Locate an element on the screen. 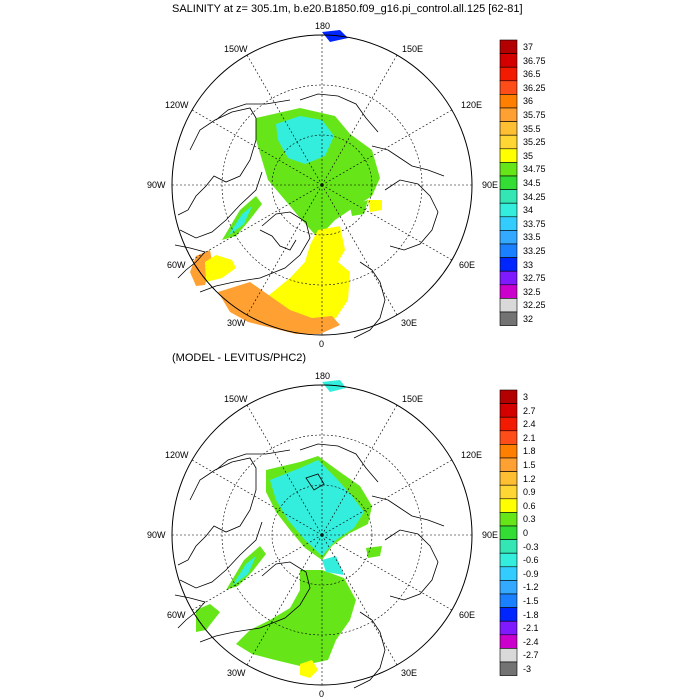 The height and width of the screenshot is (700, 700). top-label-120w: 120W is located at coordinates (177, 105).